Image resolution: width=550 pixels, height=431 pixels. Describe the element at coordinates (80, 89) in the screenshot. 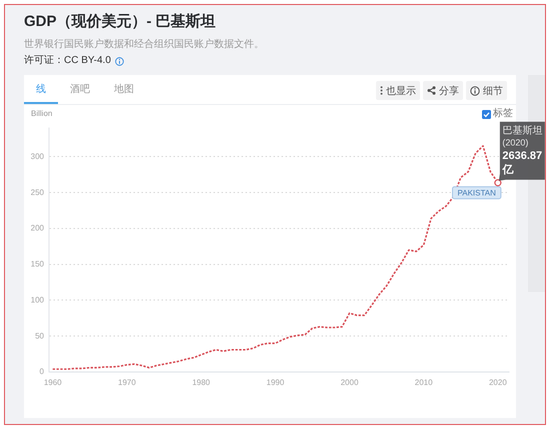

I see `text: 酒吧` at that location.